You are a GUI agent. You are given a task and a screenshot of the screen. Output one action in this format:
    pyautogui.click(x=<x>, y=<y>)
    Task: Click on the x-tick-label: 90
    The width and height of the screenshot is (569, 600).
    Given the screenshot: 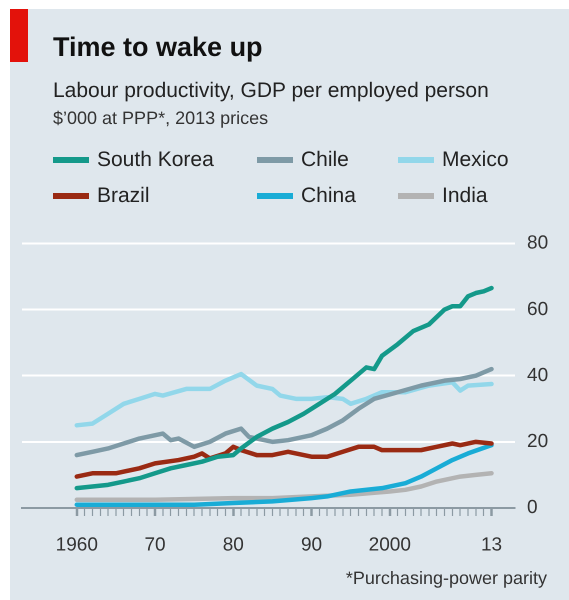 What is the action you would take?
    pyautogui.click(x=311, y=545)
    